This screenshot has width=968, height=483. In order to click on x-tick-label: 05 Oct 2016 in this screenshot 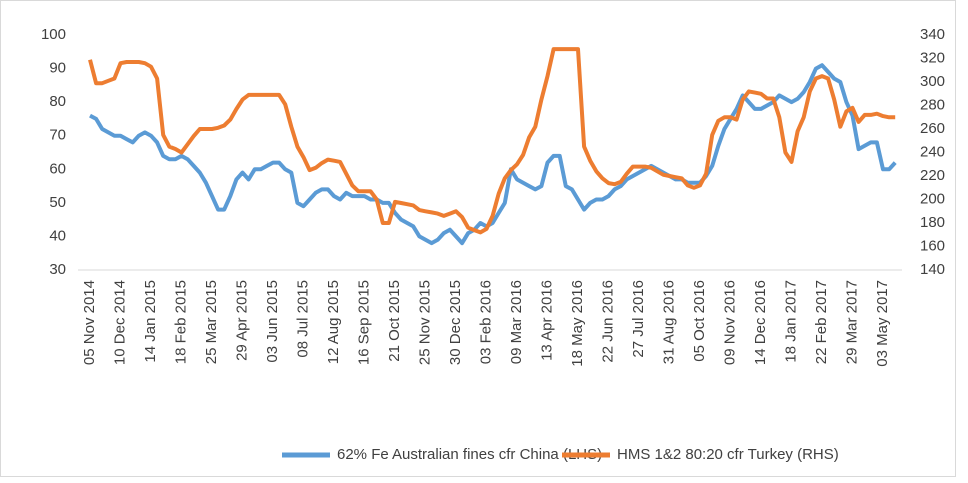, I will do `click(699, 321)`.